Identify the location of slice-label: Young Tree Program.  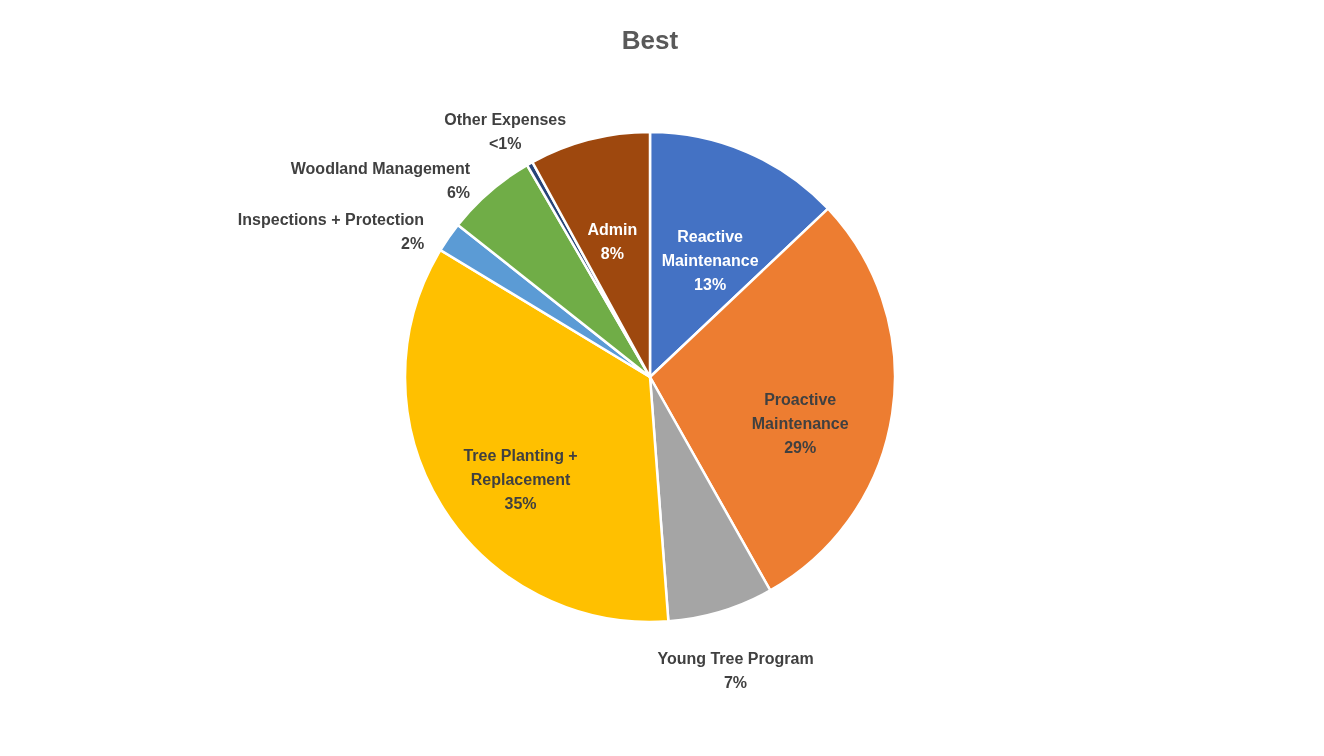
(735, 659).